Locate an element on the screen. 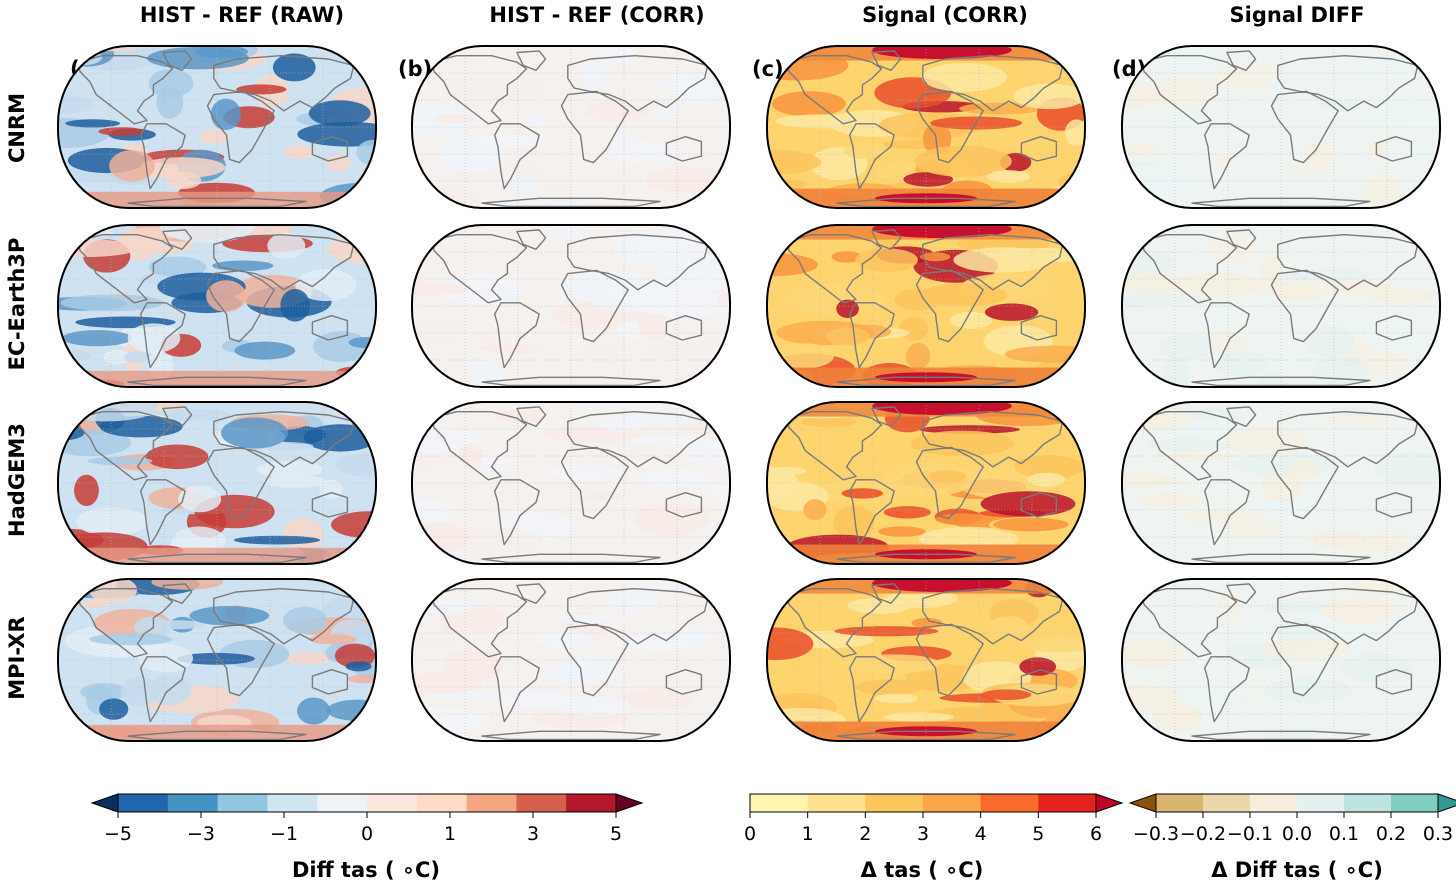 Image resolution: width=1456 pixels, height=886 pixels. map-panel-signal-ec-earth3p is located at coordinates (926, 306).